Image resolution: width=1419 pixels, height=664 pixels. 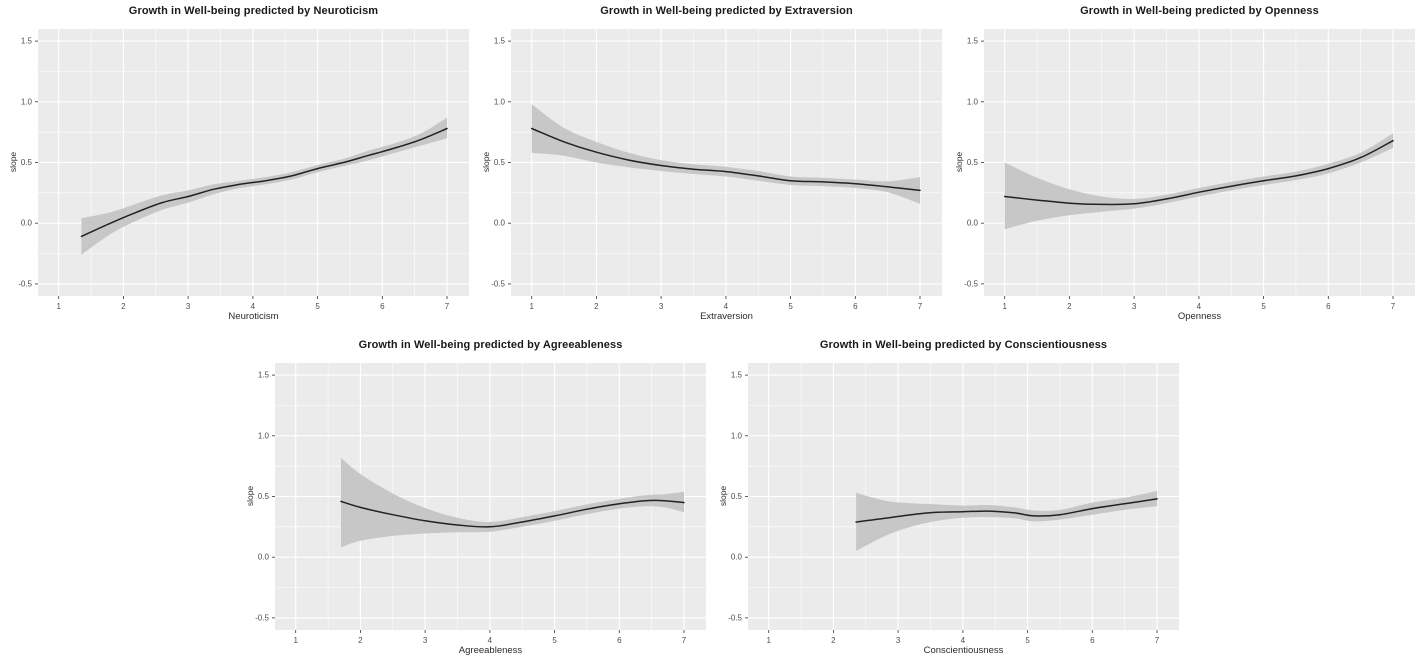 What do you see at coordinates (716, 170) in the screenshot?
I see `plot-panel-extraversion: 1 2 3 4 5 6 7 -0.5 0.0 0.5 1.0 1.5` at bounding box center [716, 170].